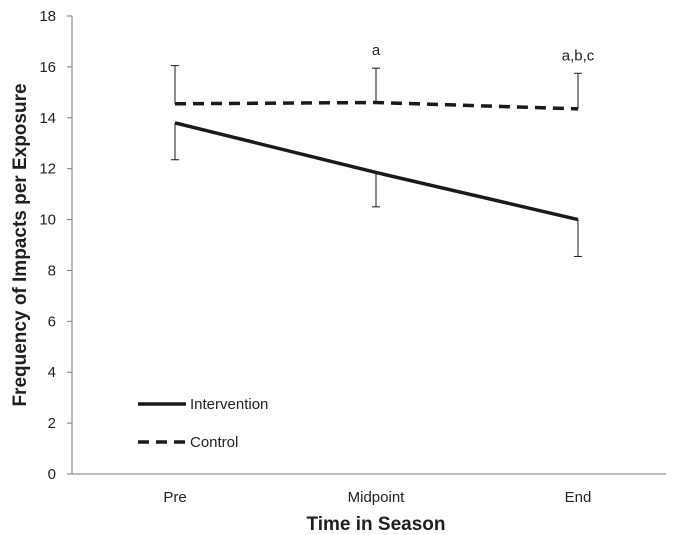 The width and height of the screenshot is (678, 535). I want to click on series-line-control, so click(376, 105).